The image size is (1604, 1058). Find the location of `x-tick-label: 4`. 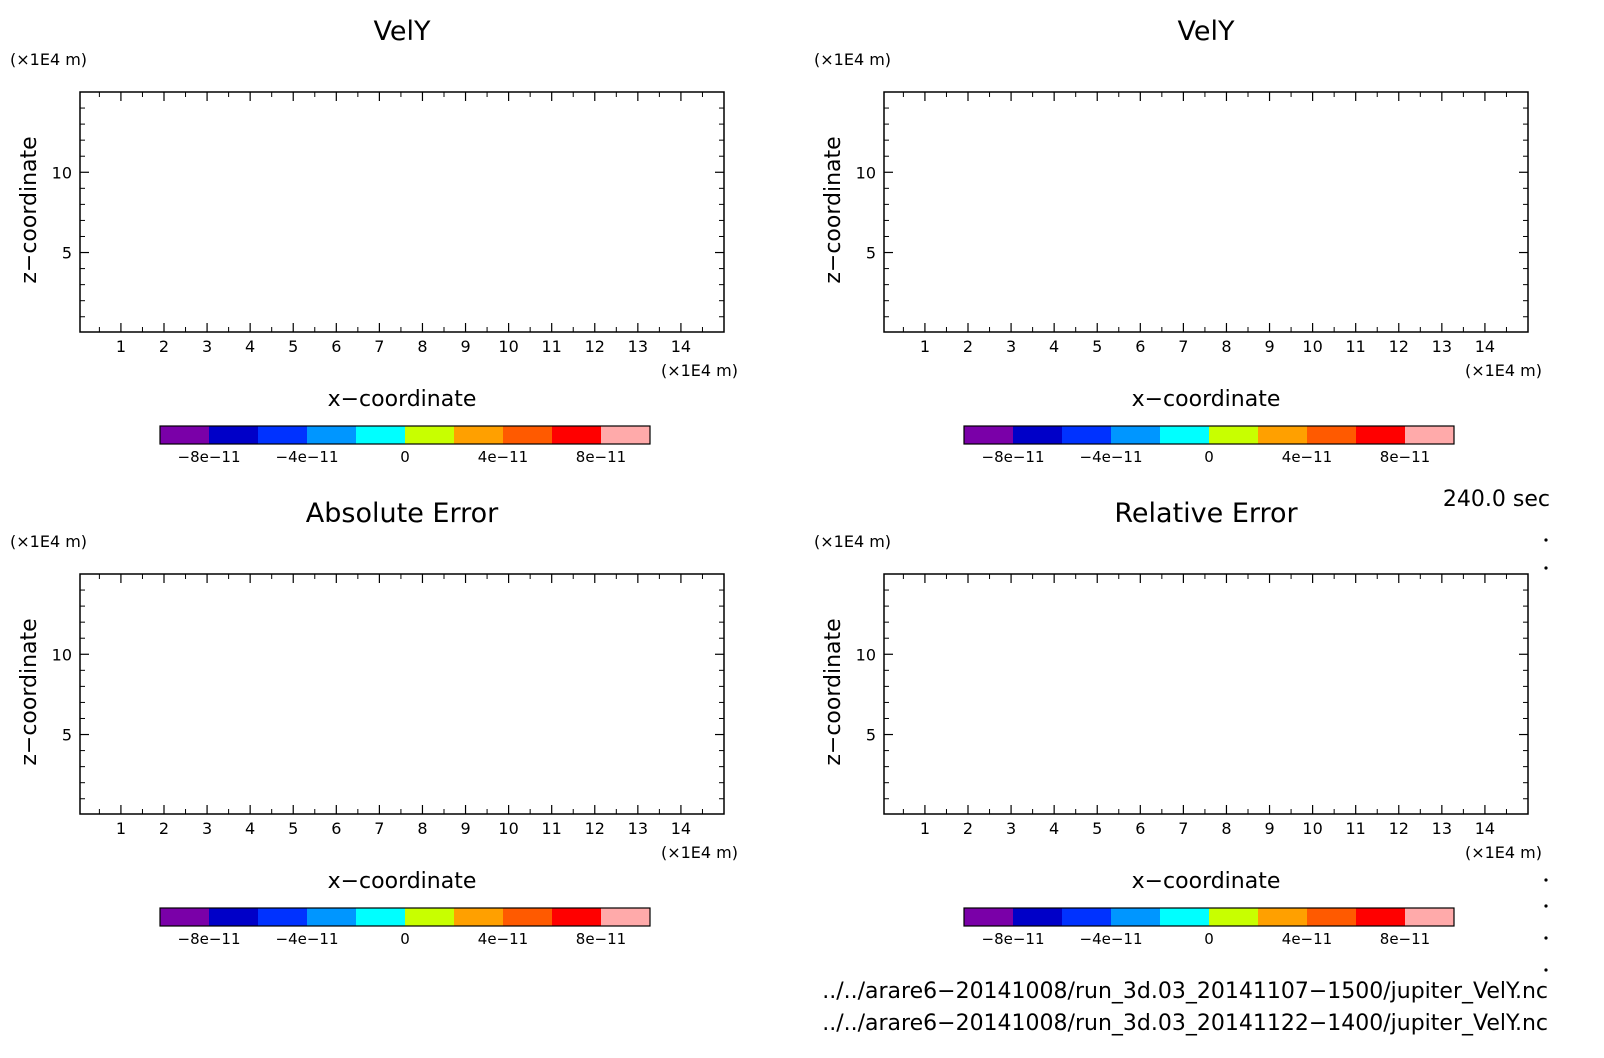

x-tick-label: 4 is located at coordinates (250, 346).